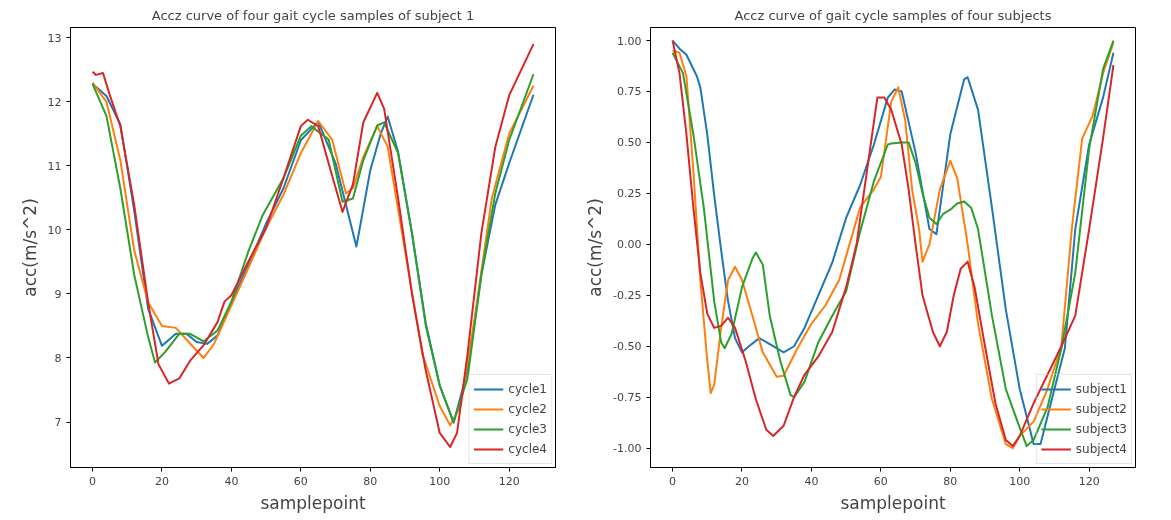  What do you see at coordinates (313, 15) in the screenshot?
I see `chart-title: Accz curve of four gait cycle samples of subject 1` at bounding box center [313, 15].